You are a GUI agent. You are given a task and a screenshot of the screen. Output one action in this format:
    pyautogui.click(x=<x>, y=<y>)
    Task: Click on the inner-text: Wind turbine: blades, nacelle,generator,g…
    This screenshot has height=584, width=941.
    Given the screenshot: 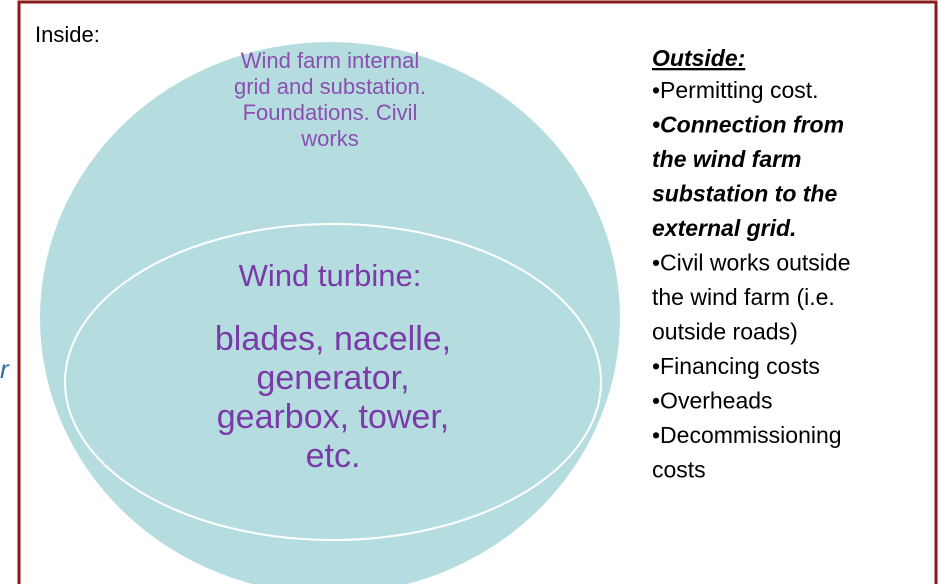 What is the action you would take?
    pyautogui.click(x=333, y=366)
    